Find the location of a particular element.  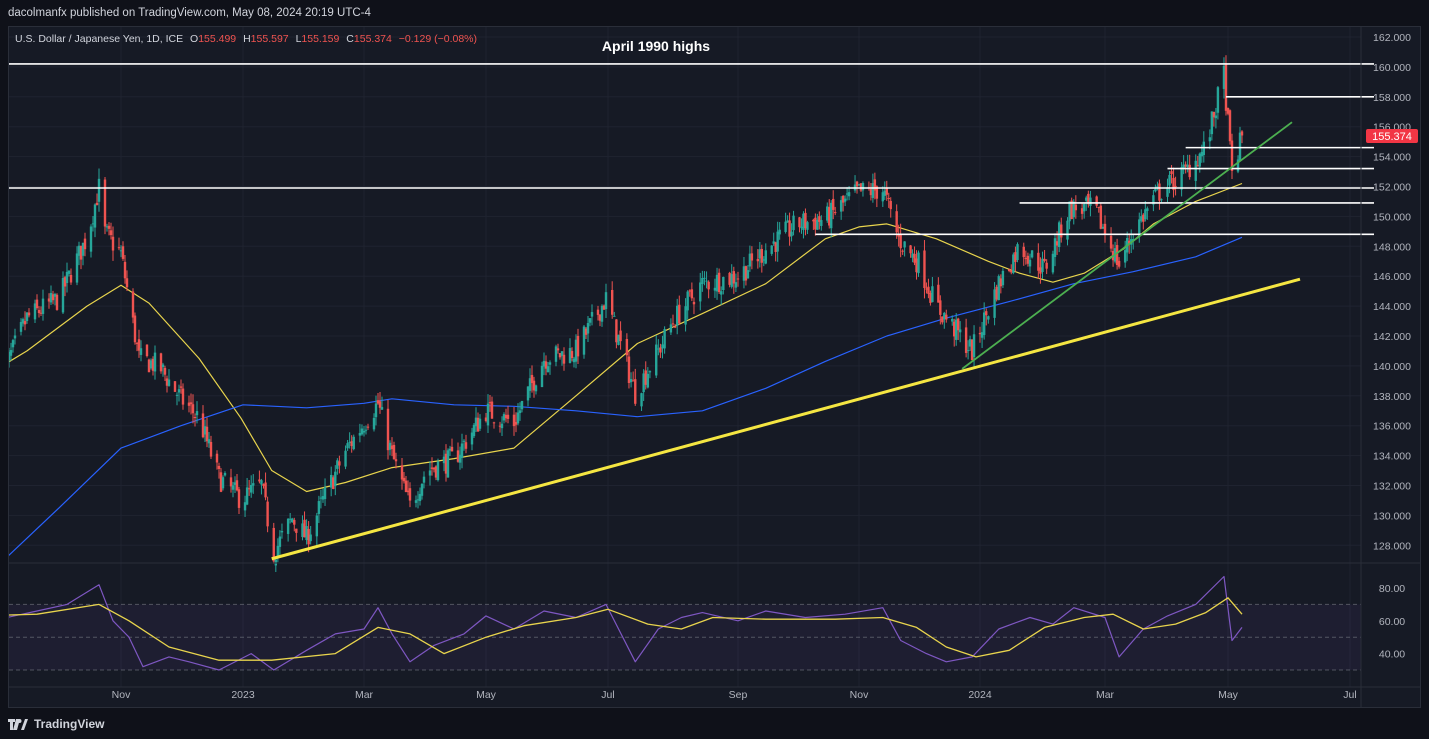

x-tick-label: May is located at coordinates (486, 695).